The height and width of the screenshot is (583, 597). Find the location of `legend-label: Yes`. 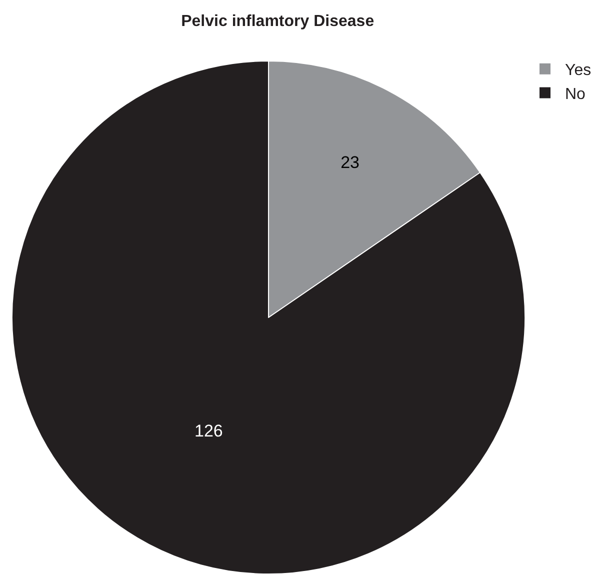

legend-label: Yes is located at coordinates (578, 71).